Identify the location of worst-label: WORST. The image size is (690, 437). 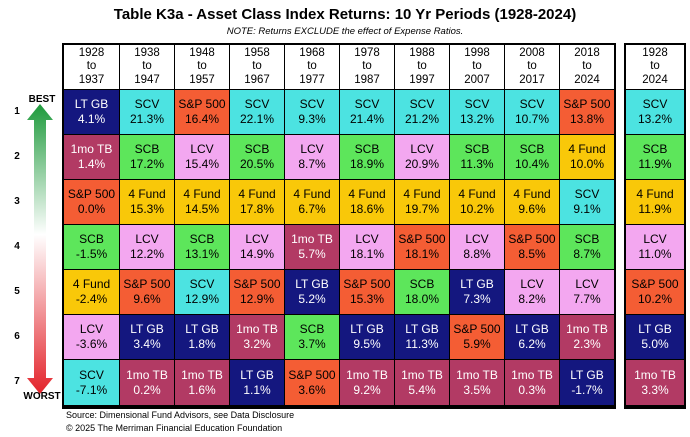
(42, 396).